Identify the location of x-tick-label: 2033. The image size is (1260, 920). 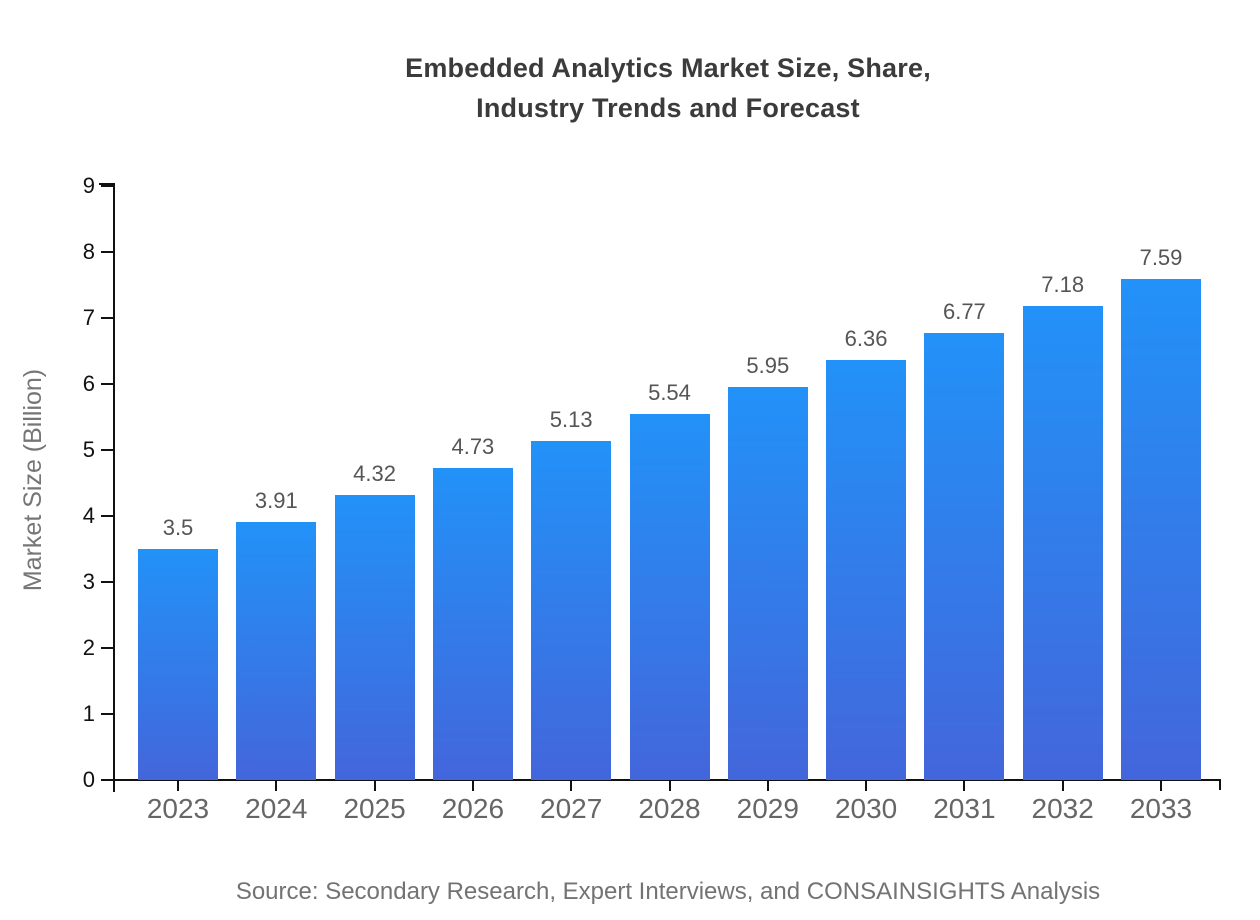
(1161, 808).